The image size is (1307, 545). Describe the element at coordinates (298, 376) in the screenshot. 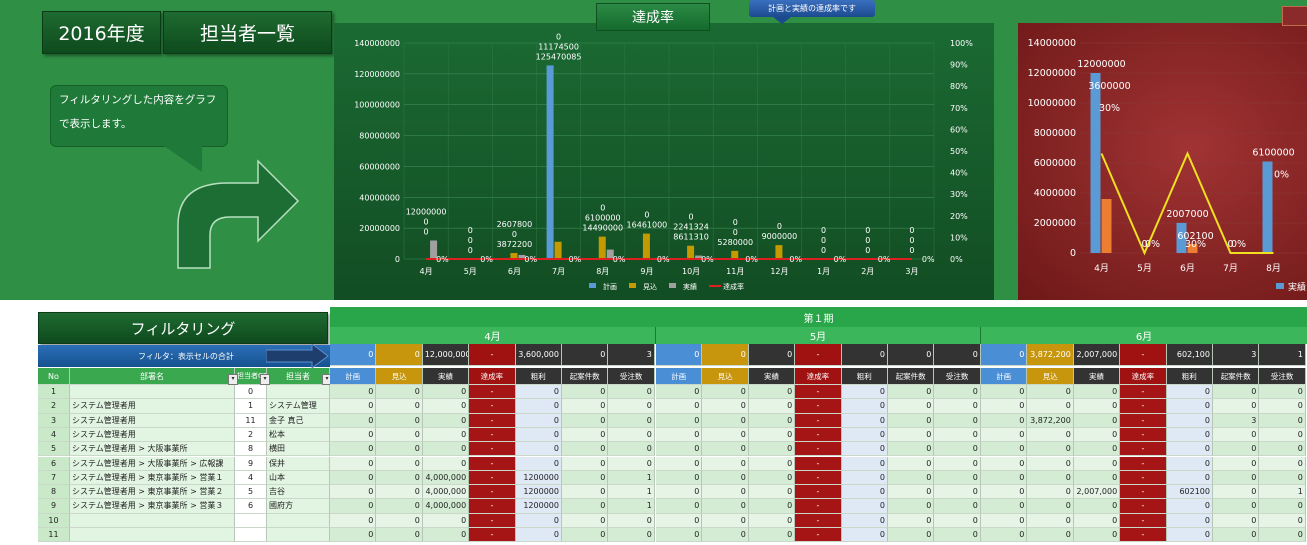

I see `col-header-name: 担当者` at that location.